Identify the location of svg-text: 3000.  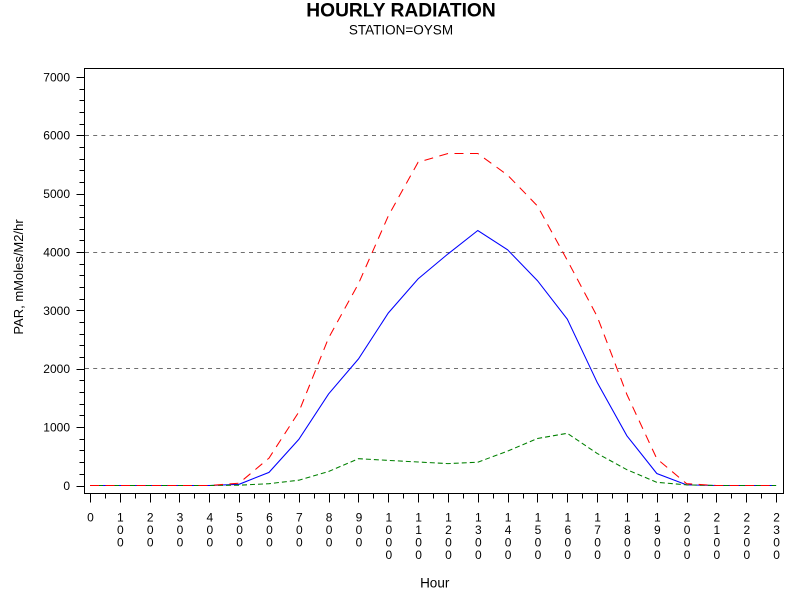
(56, 311).